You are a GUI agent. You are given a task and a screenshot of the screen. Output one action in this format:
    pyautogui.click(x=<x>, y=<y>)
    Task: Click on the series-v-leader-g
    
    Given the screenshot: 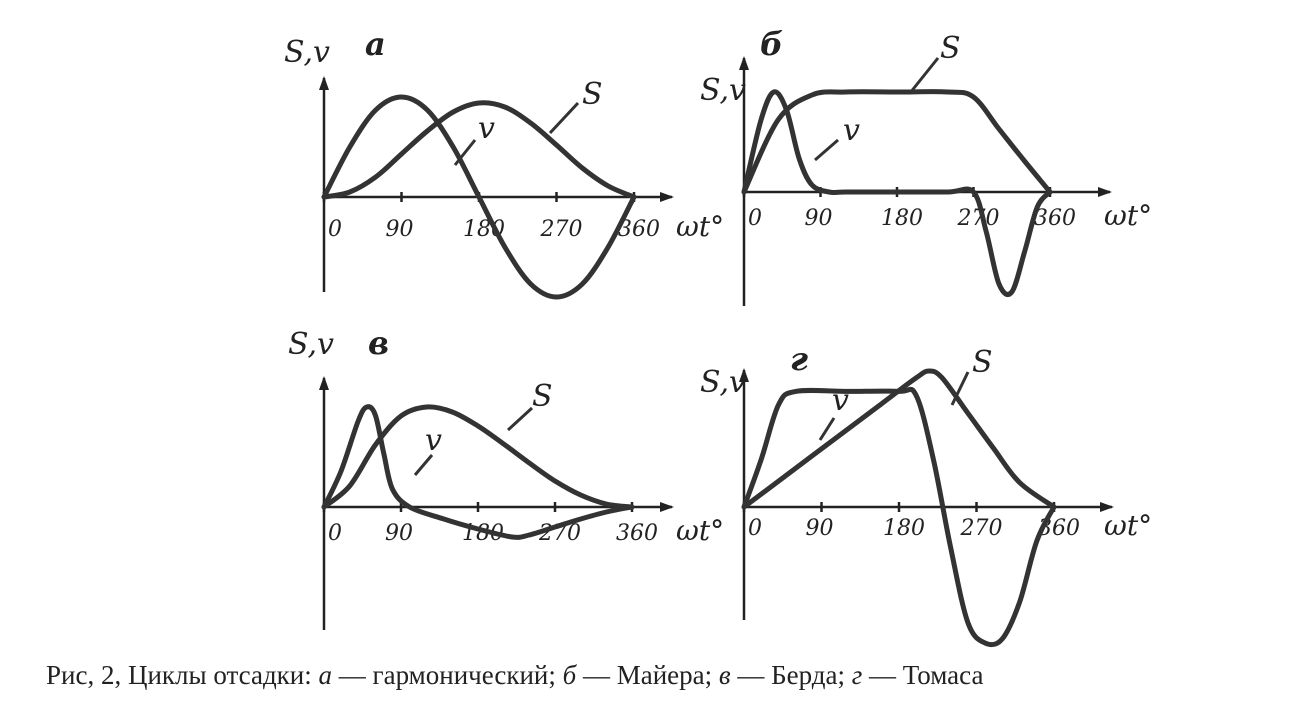 What is the action you would take?
    pyautogui.click(x=827, y=429)
    